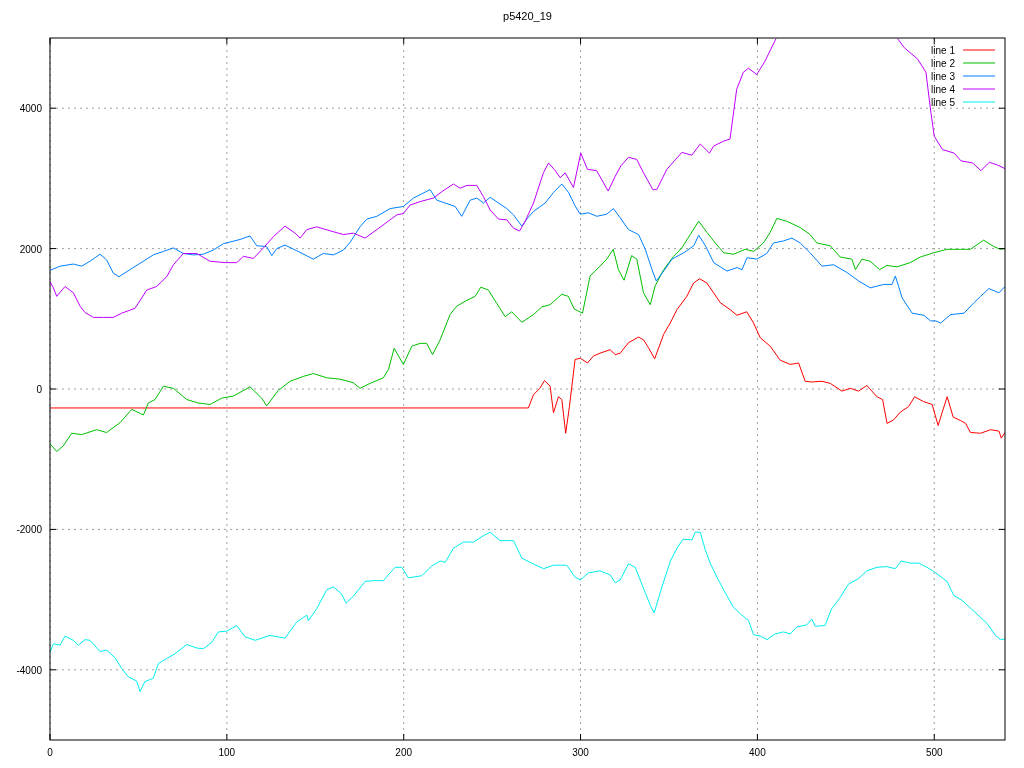  Describe the element at coordinates (404, 752) in the screenshot. I see `x-tick-label: 200` at that location.